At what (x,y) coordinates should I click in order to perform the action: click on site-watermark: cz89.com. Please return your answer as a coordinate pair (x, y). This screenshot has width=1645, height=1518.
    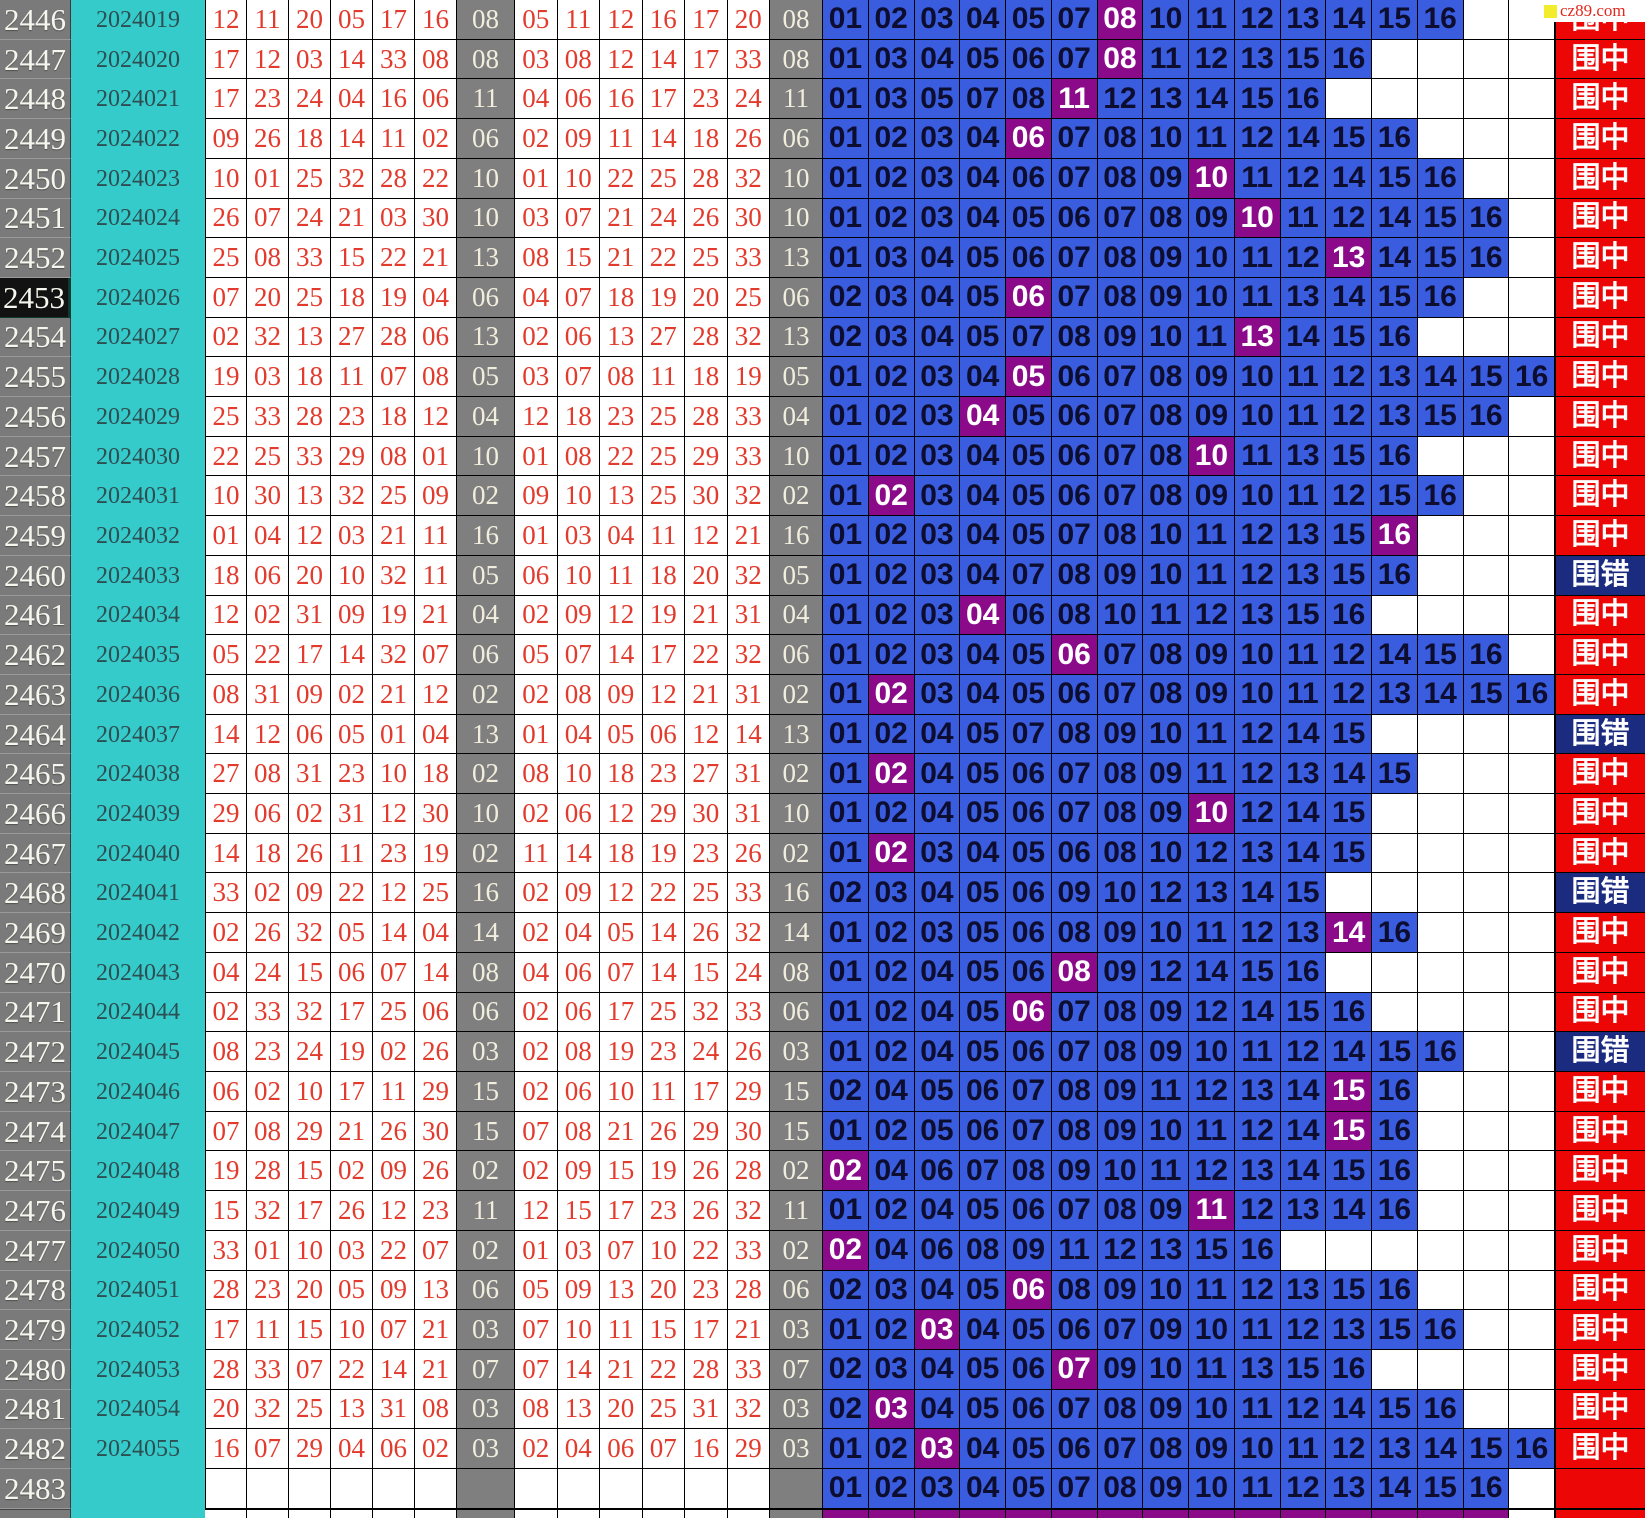
    Looking at the image, I should click on (1593, 11).